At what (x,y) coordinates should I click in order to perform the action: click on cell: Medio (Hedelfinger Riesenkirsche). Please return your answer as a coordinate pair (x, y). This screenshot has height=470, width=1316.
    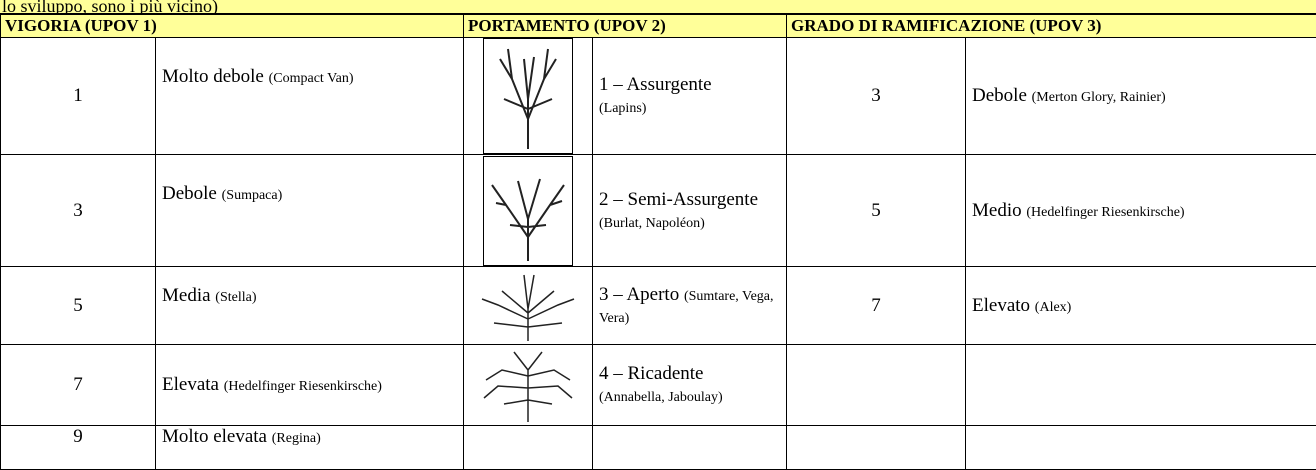
    Looking at the image, I should click on (1140, 210).